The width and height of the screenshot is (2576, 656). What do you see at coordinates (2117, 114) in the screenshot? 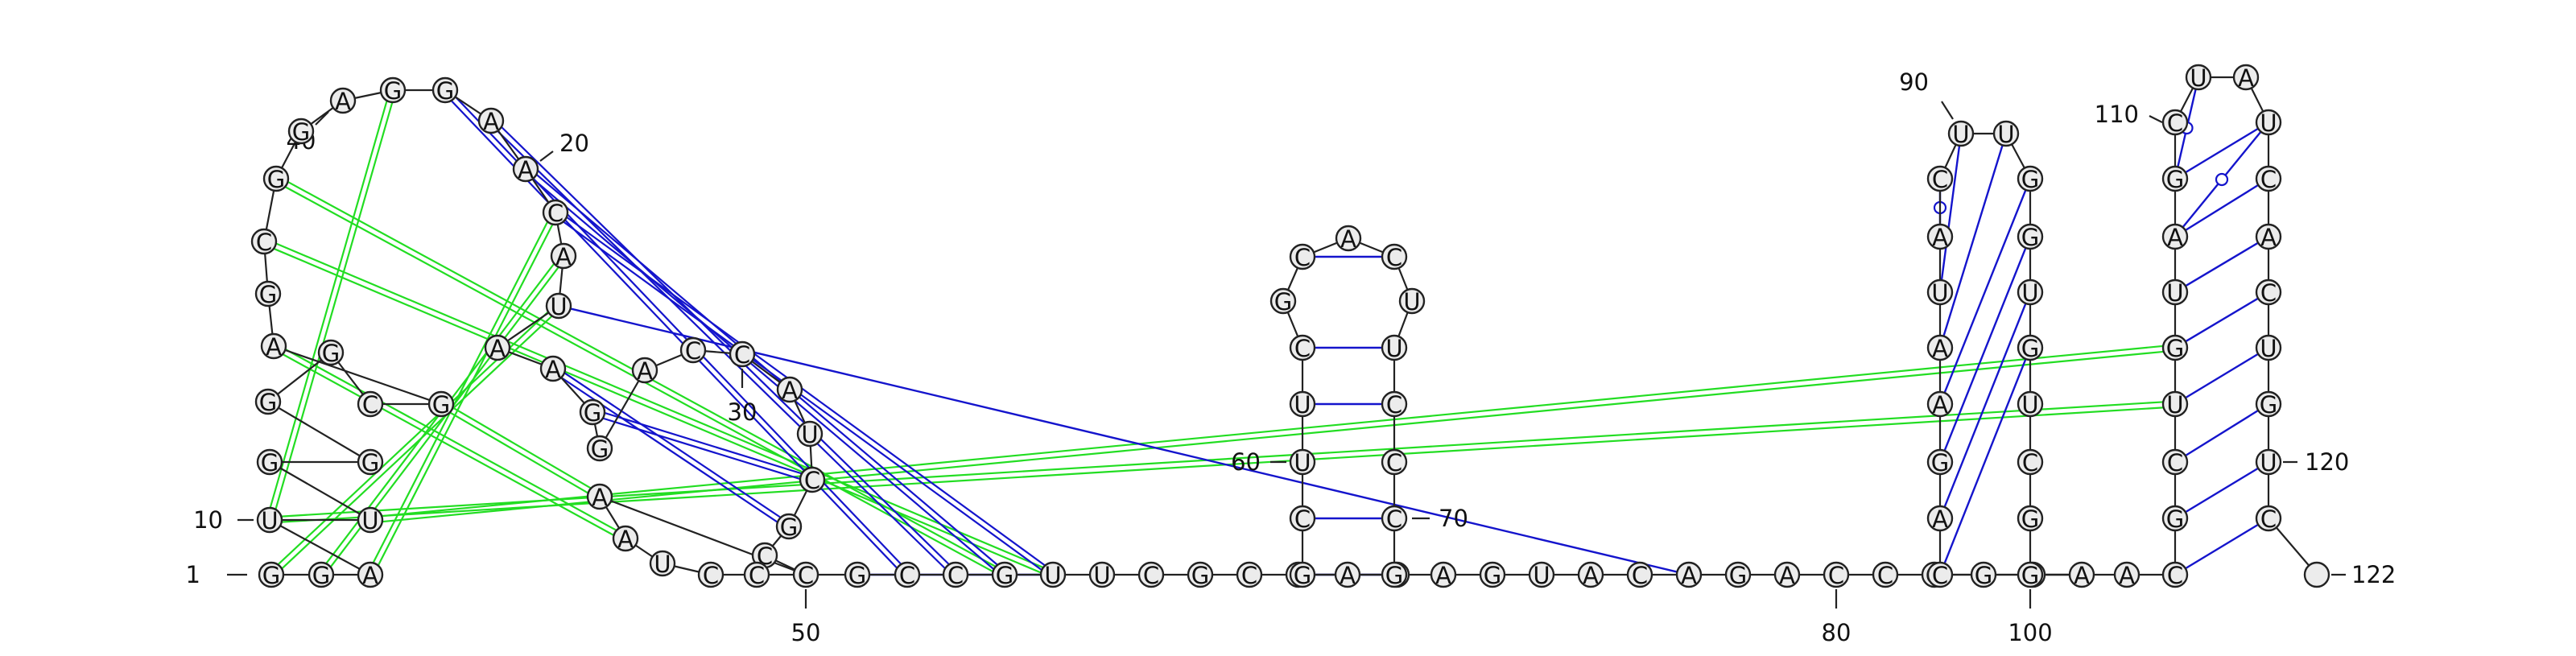
I see `position-number: 110` at bounding box center [2117, 114].